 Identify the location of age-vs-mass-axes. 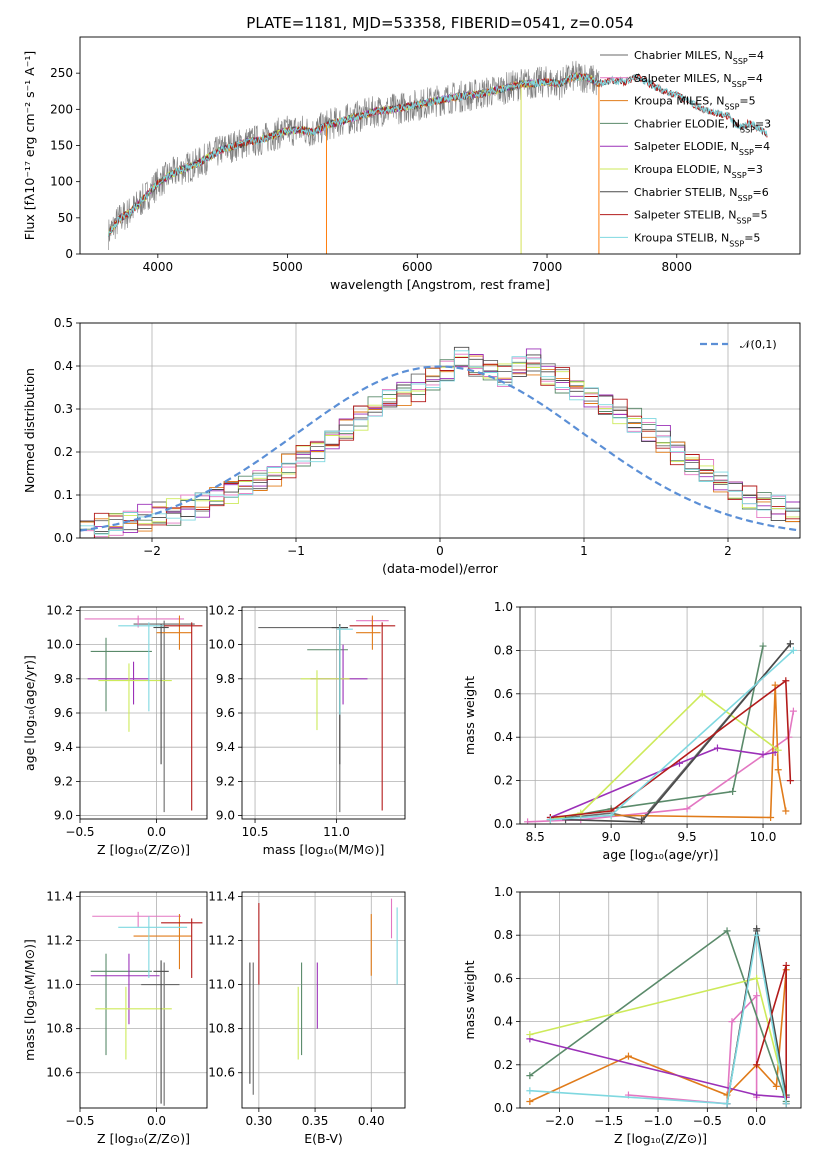
(321, 715).